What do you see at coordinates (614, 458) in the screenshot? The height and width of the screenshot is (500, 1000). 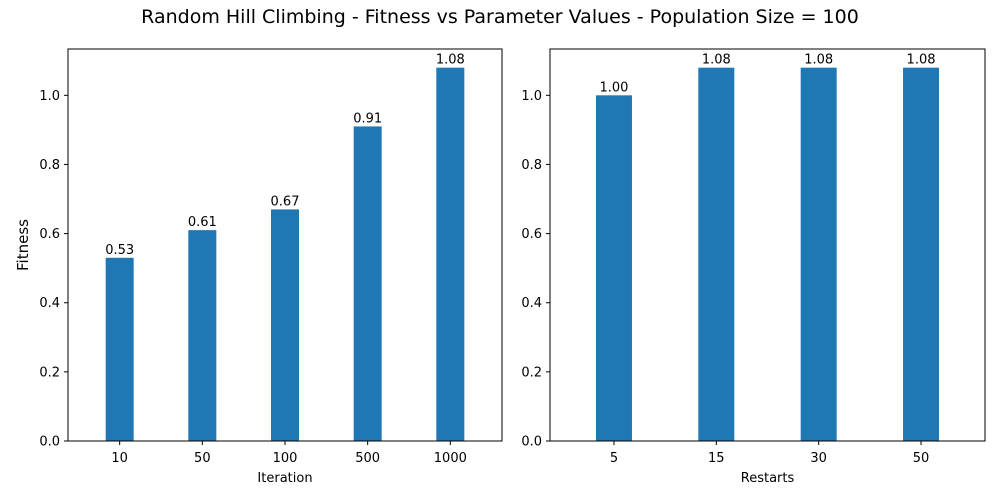 I see `x-tick-label: 5` at bounding box center [614, 458].